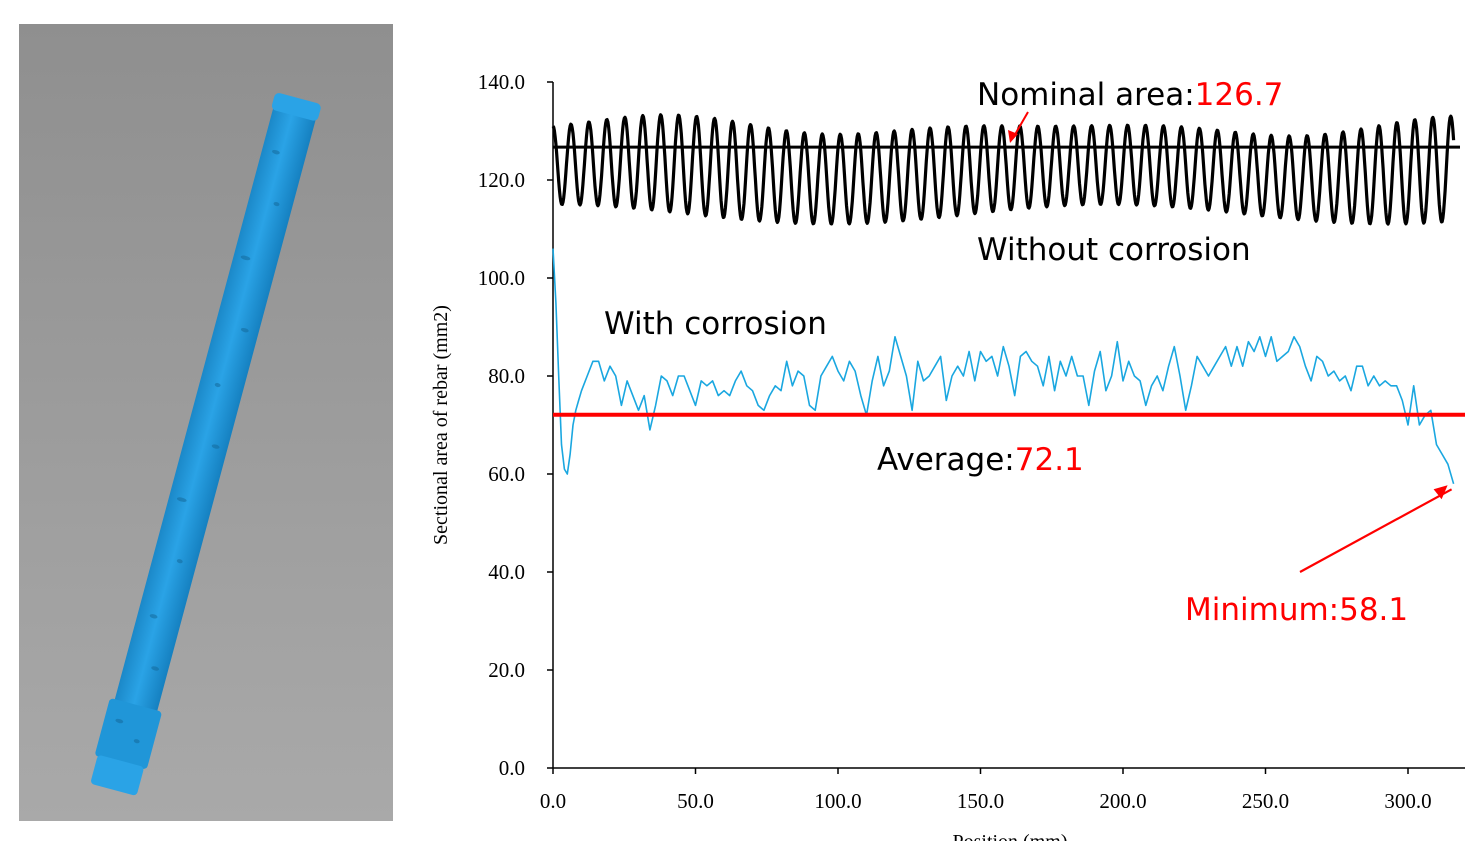 This screenshot has height=841, width=1482. What do you see at coordinates (1296, 610) in the screenshot?
I see `minimum-label: Minimum:58.1` at bounding box center [1296, 610].